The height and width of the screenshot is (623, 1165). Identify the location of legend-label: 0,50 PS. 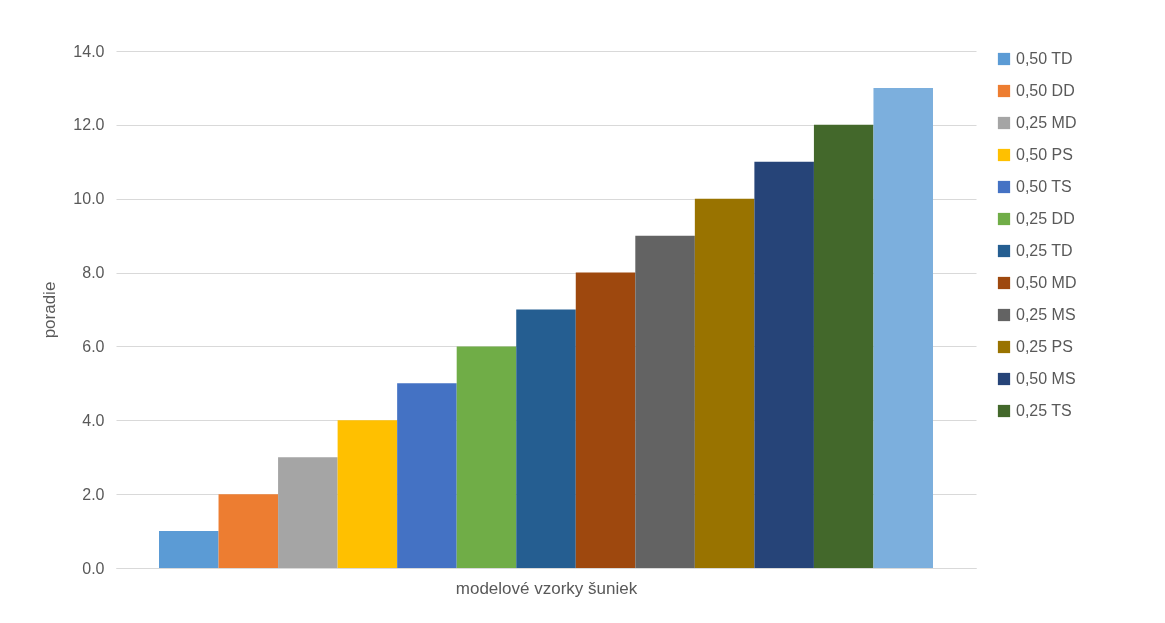
(1044, 154).